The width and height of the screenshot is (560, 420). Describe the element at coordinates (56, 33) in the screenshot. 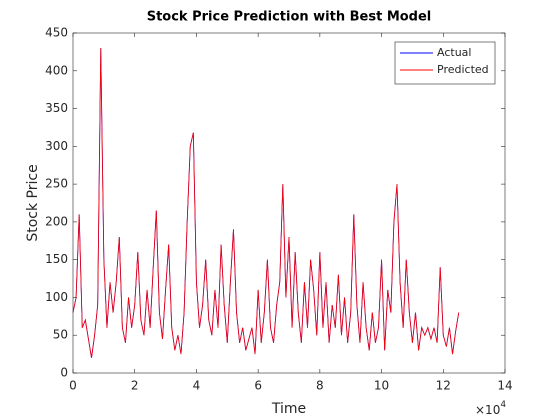

I see `y-tick-label: 450` at that location.